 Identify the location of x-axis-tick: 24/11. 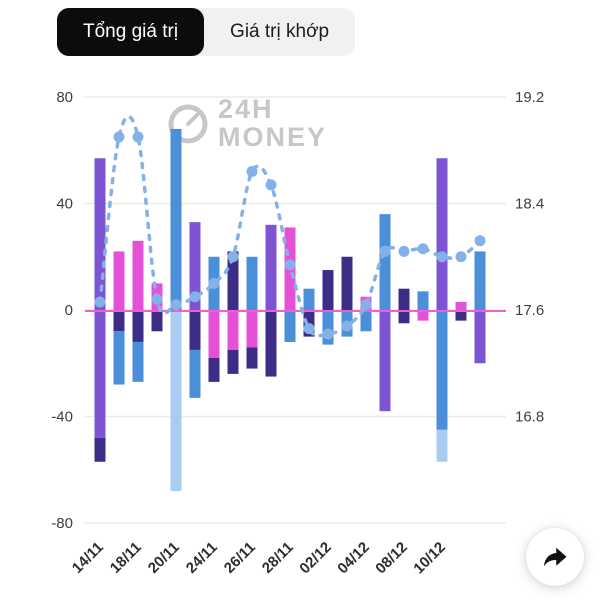
(202, 558).